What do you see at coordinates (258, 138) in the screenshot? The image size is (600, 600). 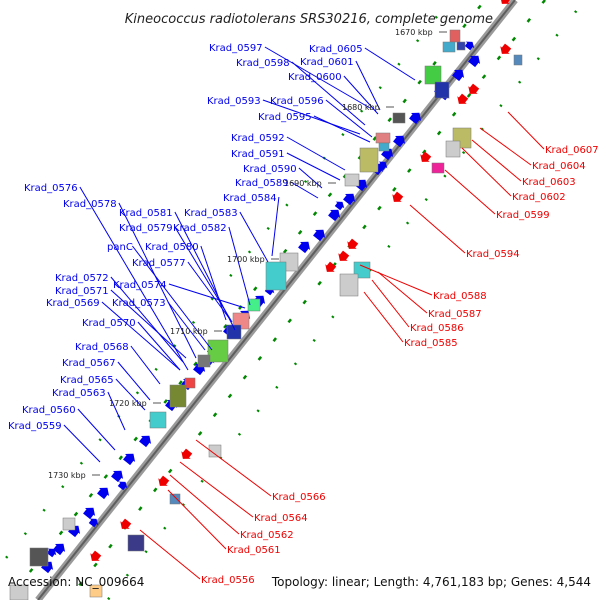 I see `forward-gene-label: Krad_0592` at bounding box center [258, 138].